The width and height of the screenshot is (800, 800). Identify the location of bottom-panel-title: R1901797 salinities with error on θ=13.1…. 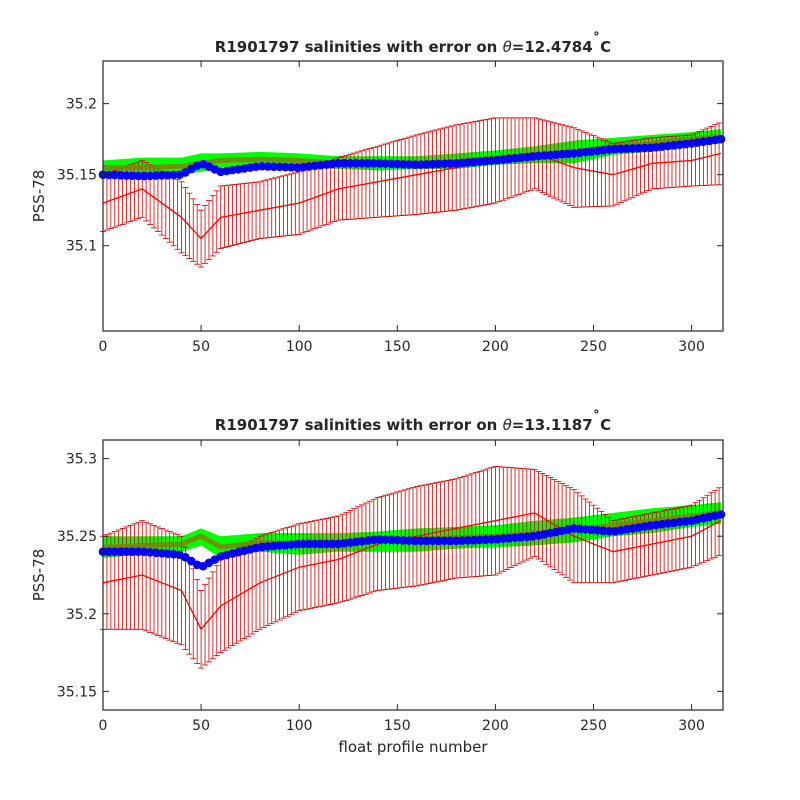
(413, 421).